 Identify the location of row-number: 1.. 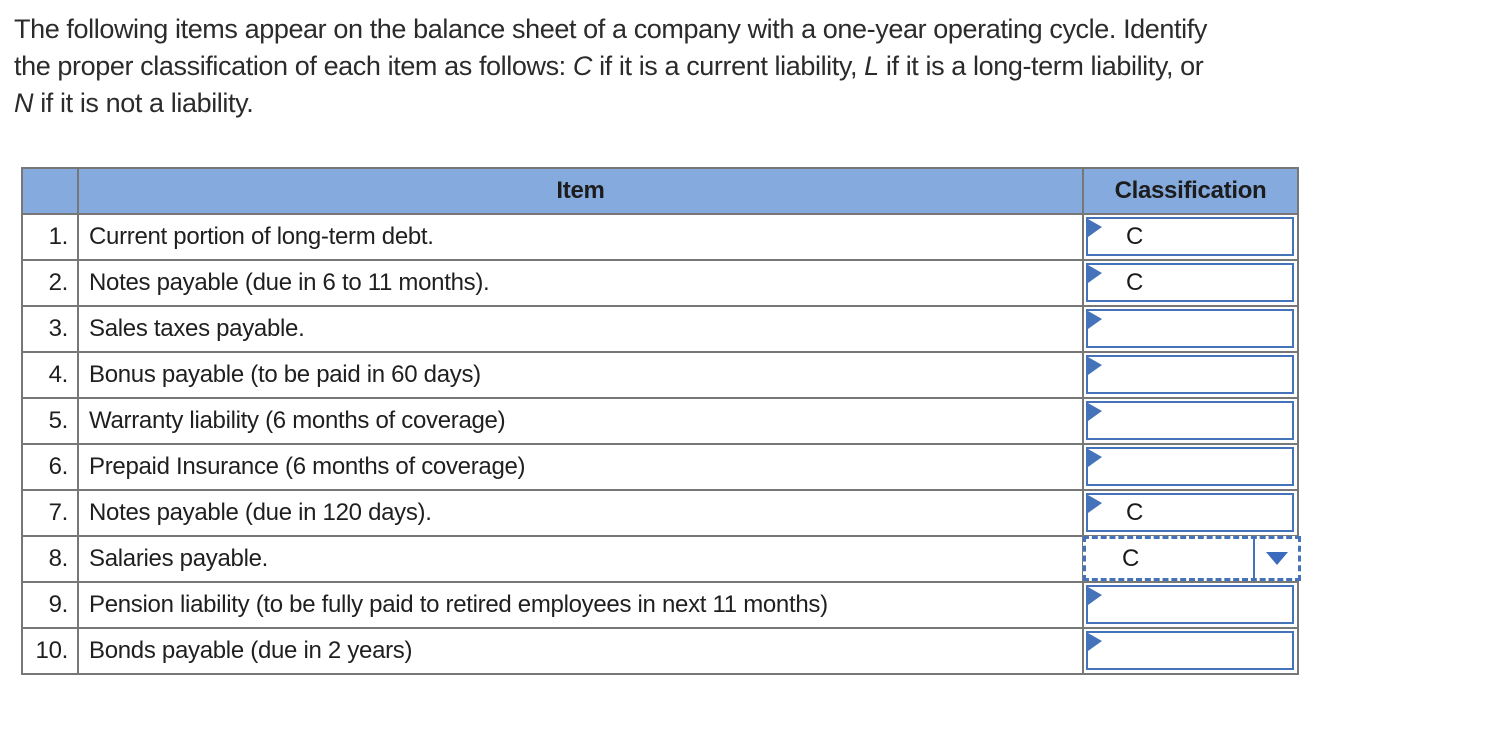
(50, 237).